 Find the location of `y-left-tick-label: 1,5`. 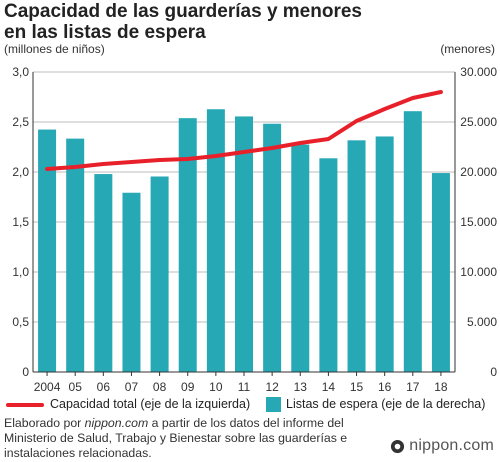

y-left-tick-label: 1,5 is located at coordinates (20, 222).